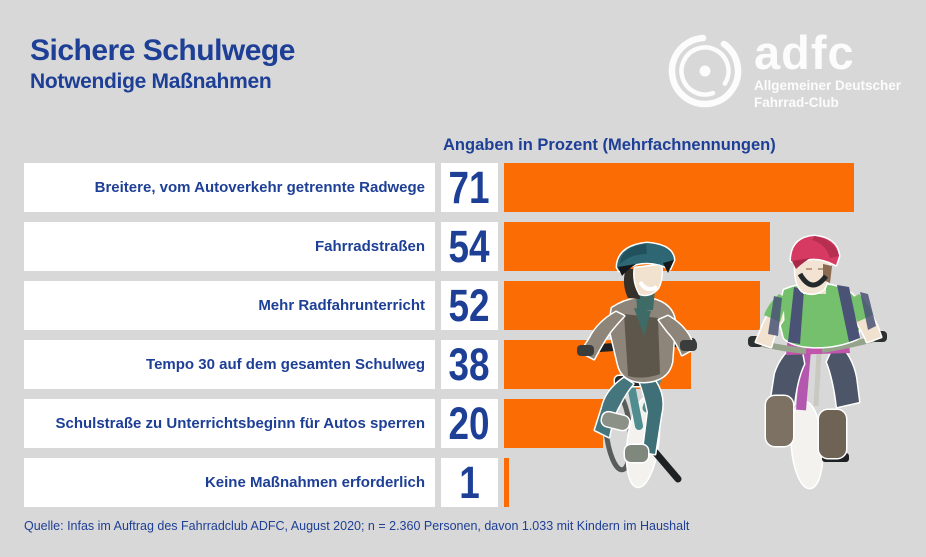 Image resolution: width=926 pixels, height=557 pixels. I want to click on category-label: Tempo 30 auf dem gesamten Schulweg, so click(229, 364).